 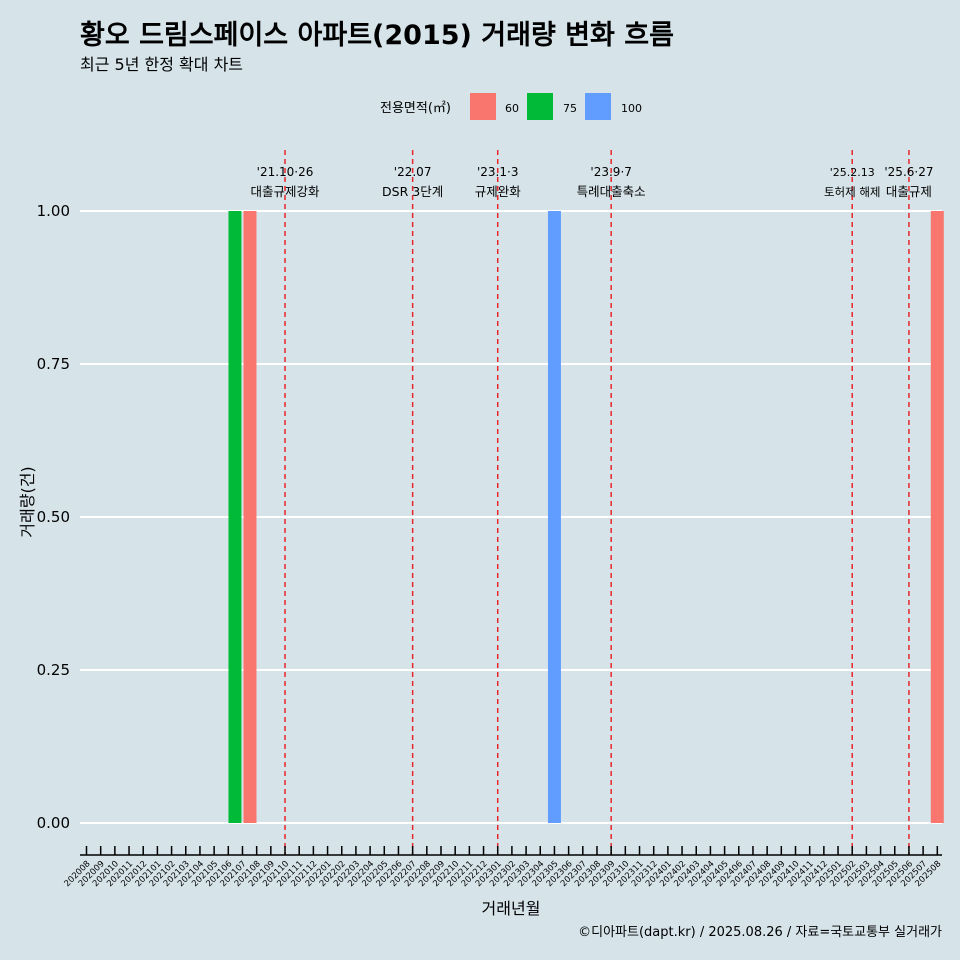 What do you see at coordinates (497, 172) in the screenshot?
I see `event-date: '23.1·3` at bounding box center [497, 172].